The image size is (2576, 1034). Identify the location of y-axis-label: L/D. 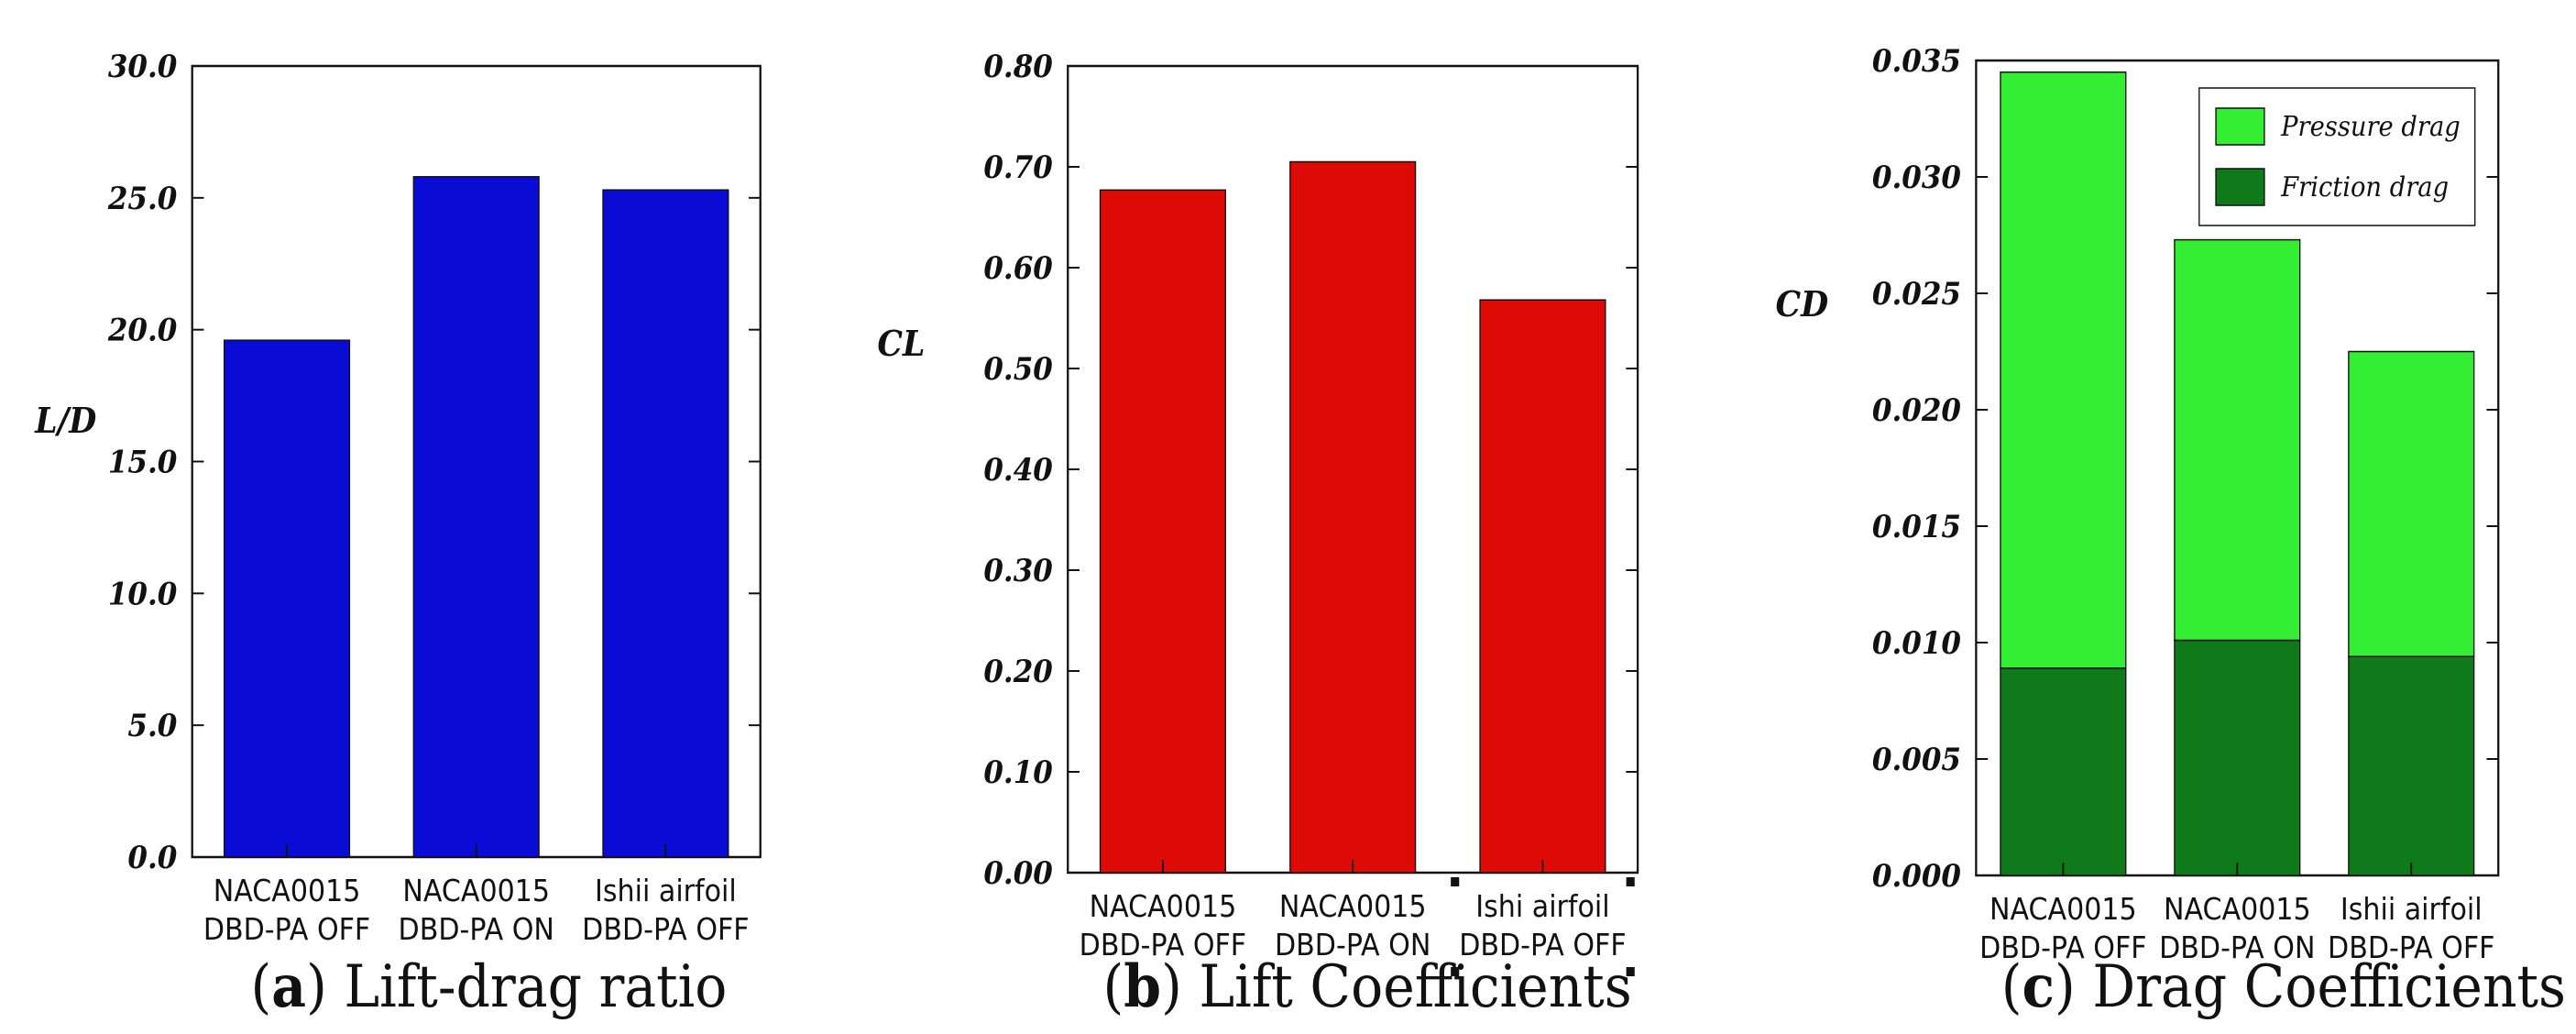
(65, 420).